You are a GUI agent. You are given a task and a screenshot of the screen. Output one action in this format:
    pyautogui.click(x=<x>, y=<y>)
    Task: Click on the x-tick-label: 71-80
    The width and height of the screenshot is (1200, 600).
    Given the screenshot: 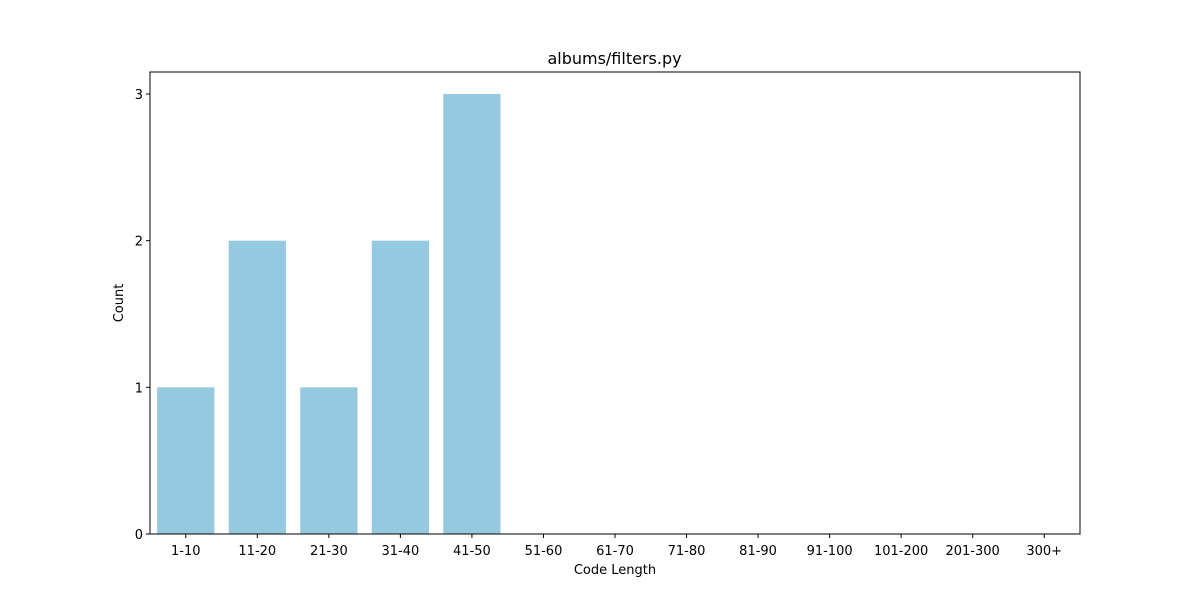 What is the action you would take?
    pyautogui.click(x=687, y=551)
    